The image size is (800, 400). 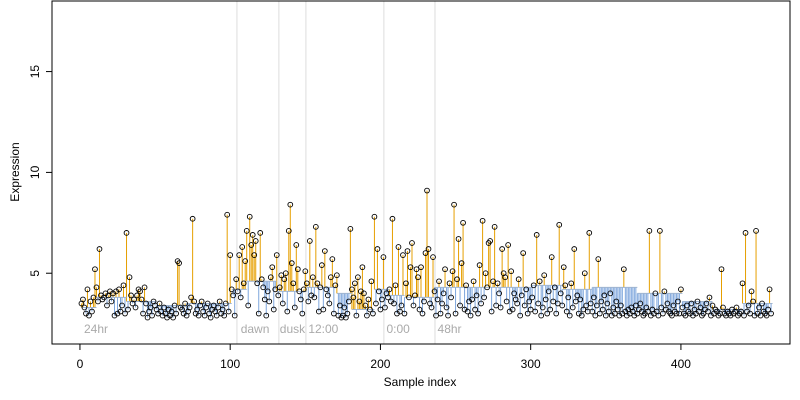 What do you see at coordinates (420, 382) in the screenshot?
I see `x-axis-label: Sample index` at bounding box center [420, 382].